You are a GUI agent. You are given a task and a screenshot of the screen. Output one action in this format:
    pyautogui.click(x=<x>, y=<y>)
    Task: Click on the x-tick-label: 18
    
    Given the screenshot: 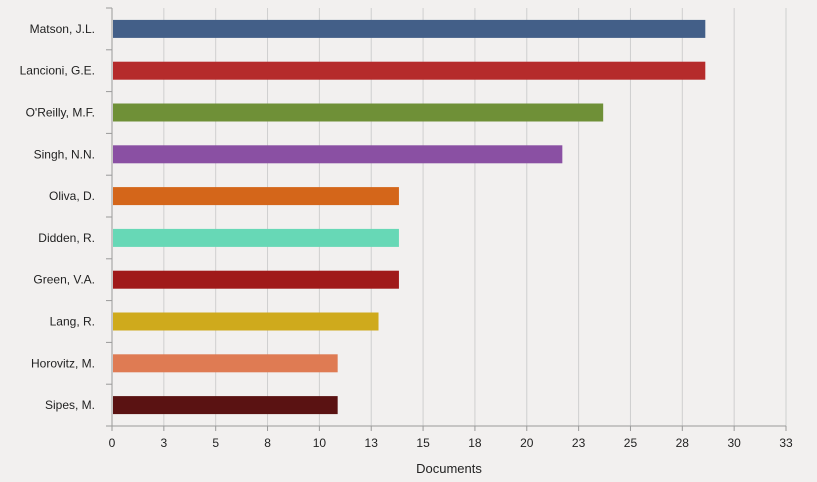 What is the action you would take?
    pyautogui.click(x=475, y=443)
    